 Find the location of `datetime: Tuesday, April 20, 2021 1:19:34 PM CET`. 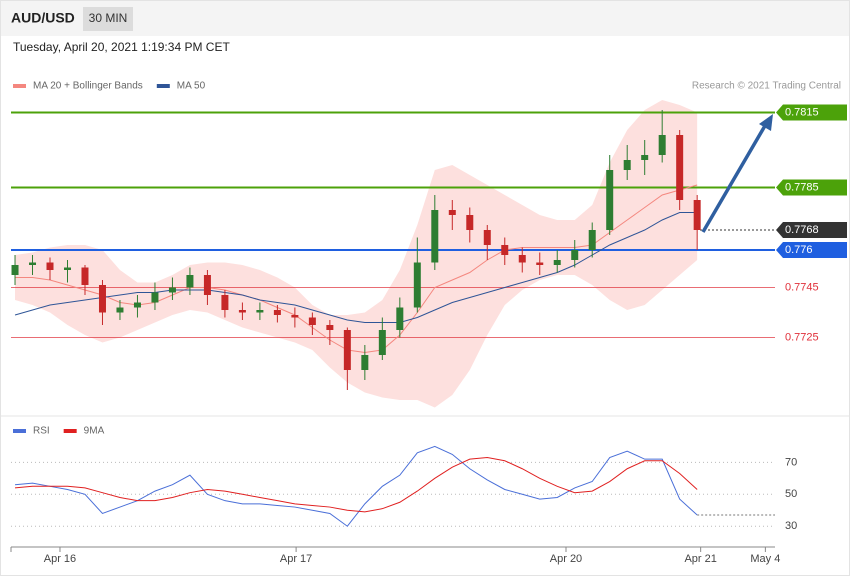

datetime: Tuesday, April 20, 2021 1:19:34 PM CET is located at coordinates (121, 47).